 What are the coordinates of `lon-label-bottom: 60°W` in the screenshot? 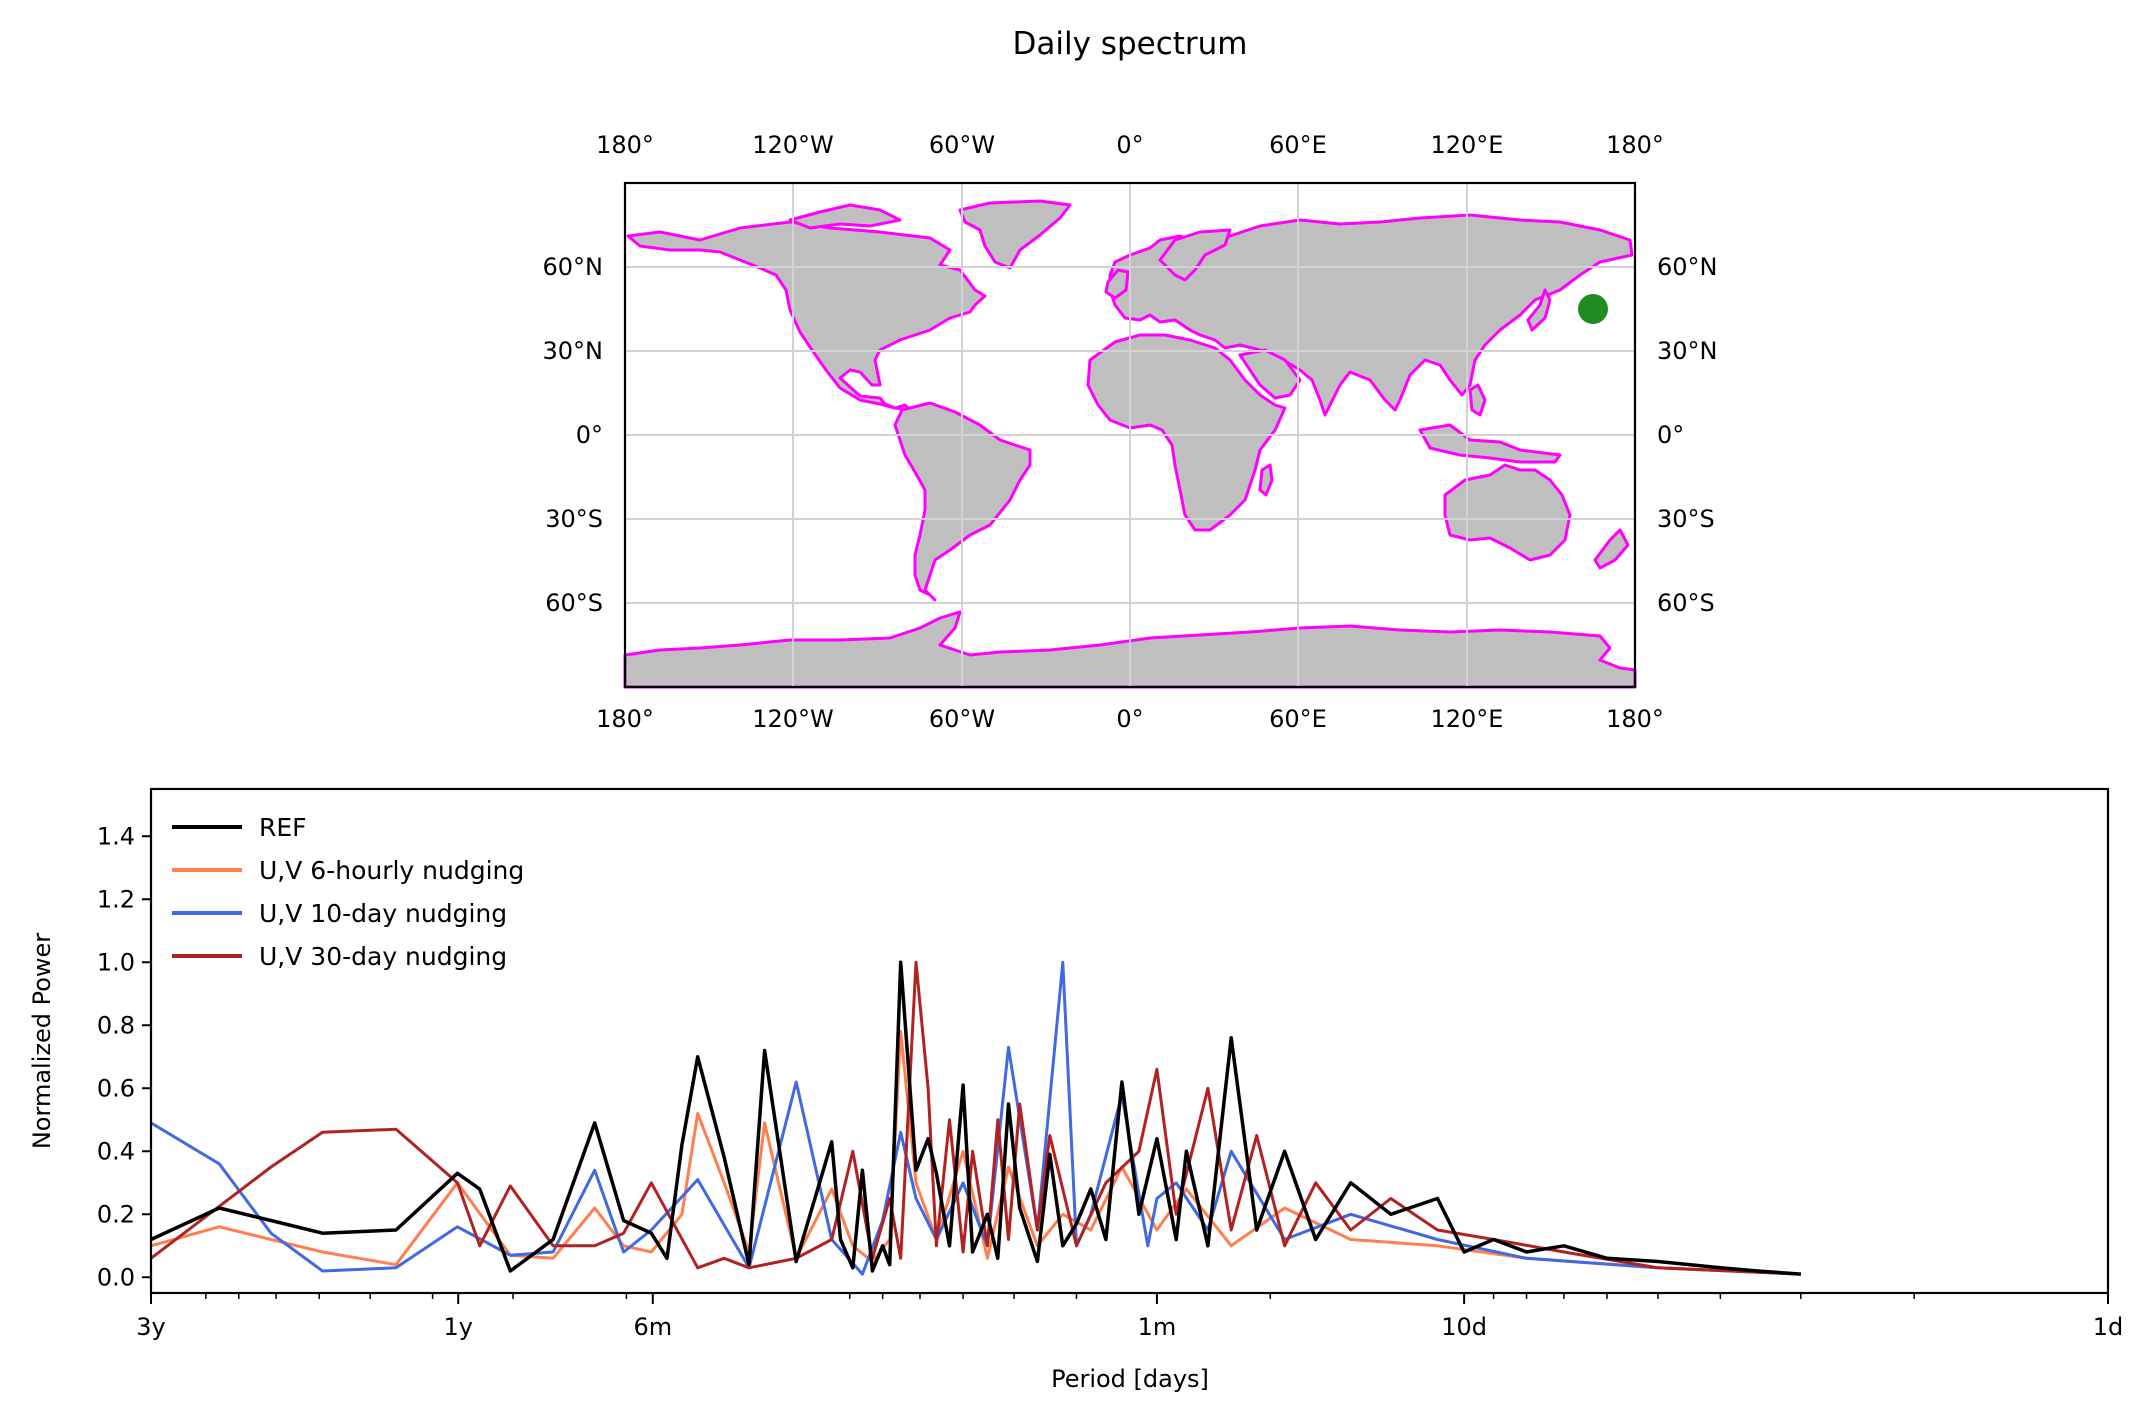 It's located at (962, 719).